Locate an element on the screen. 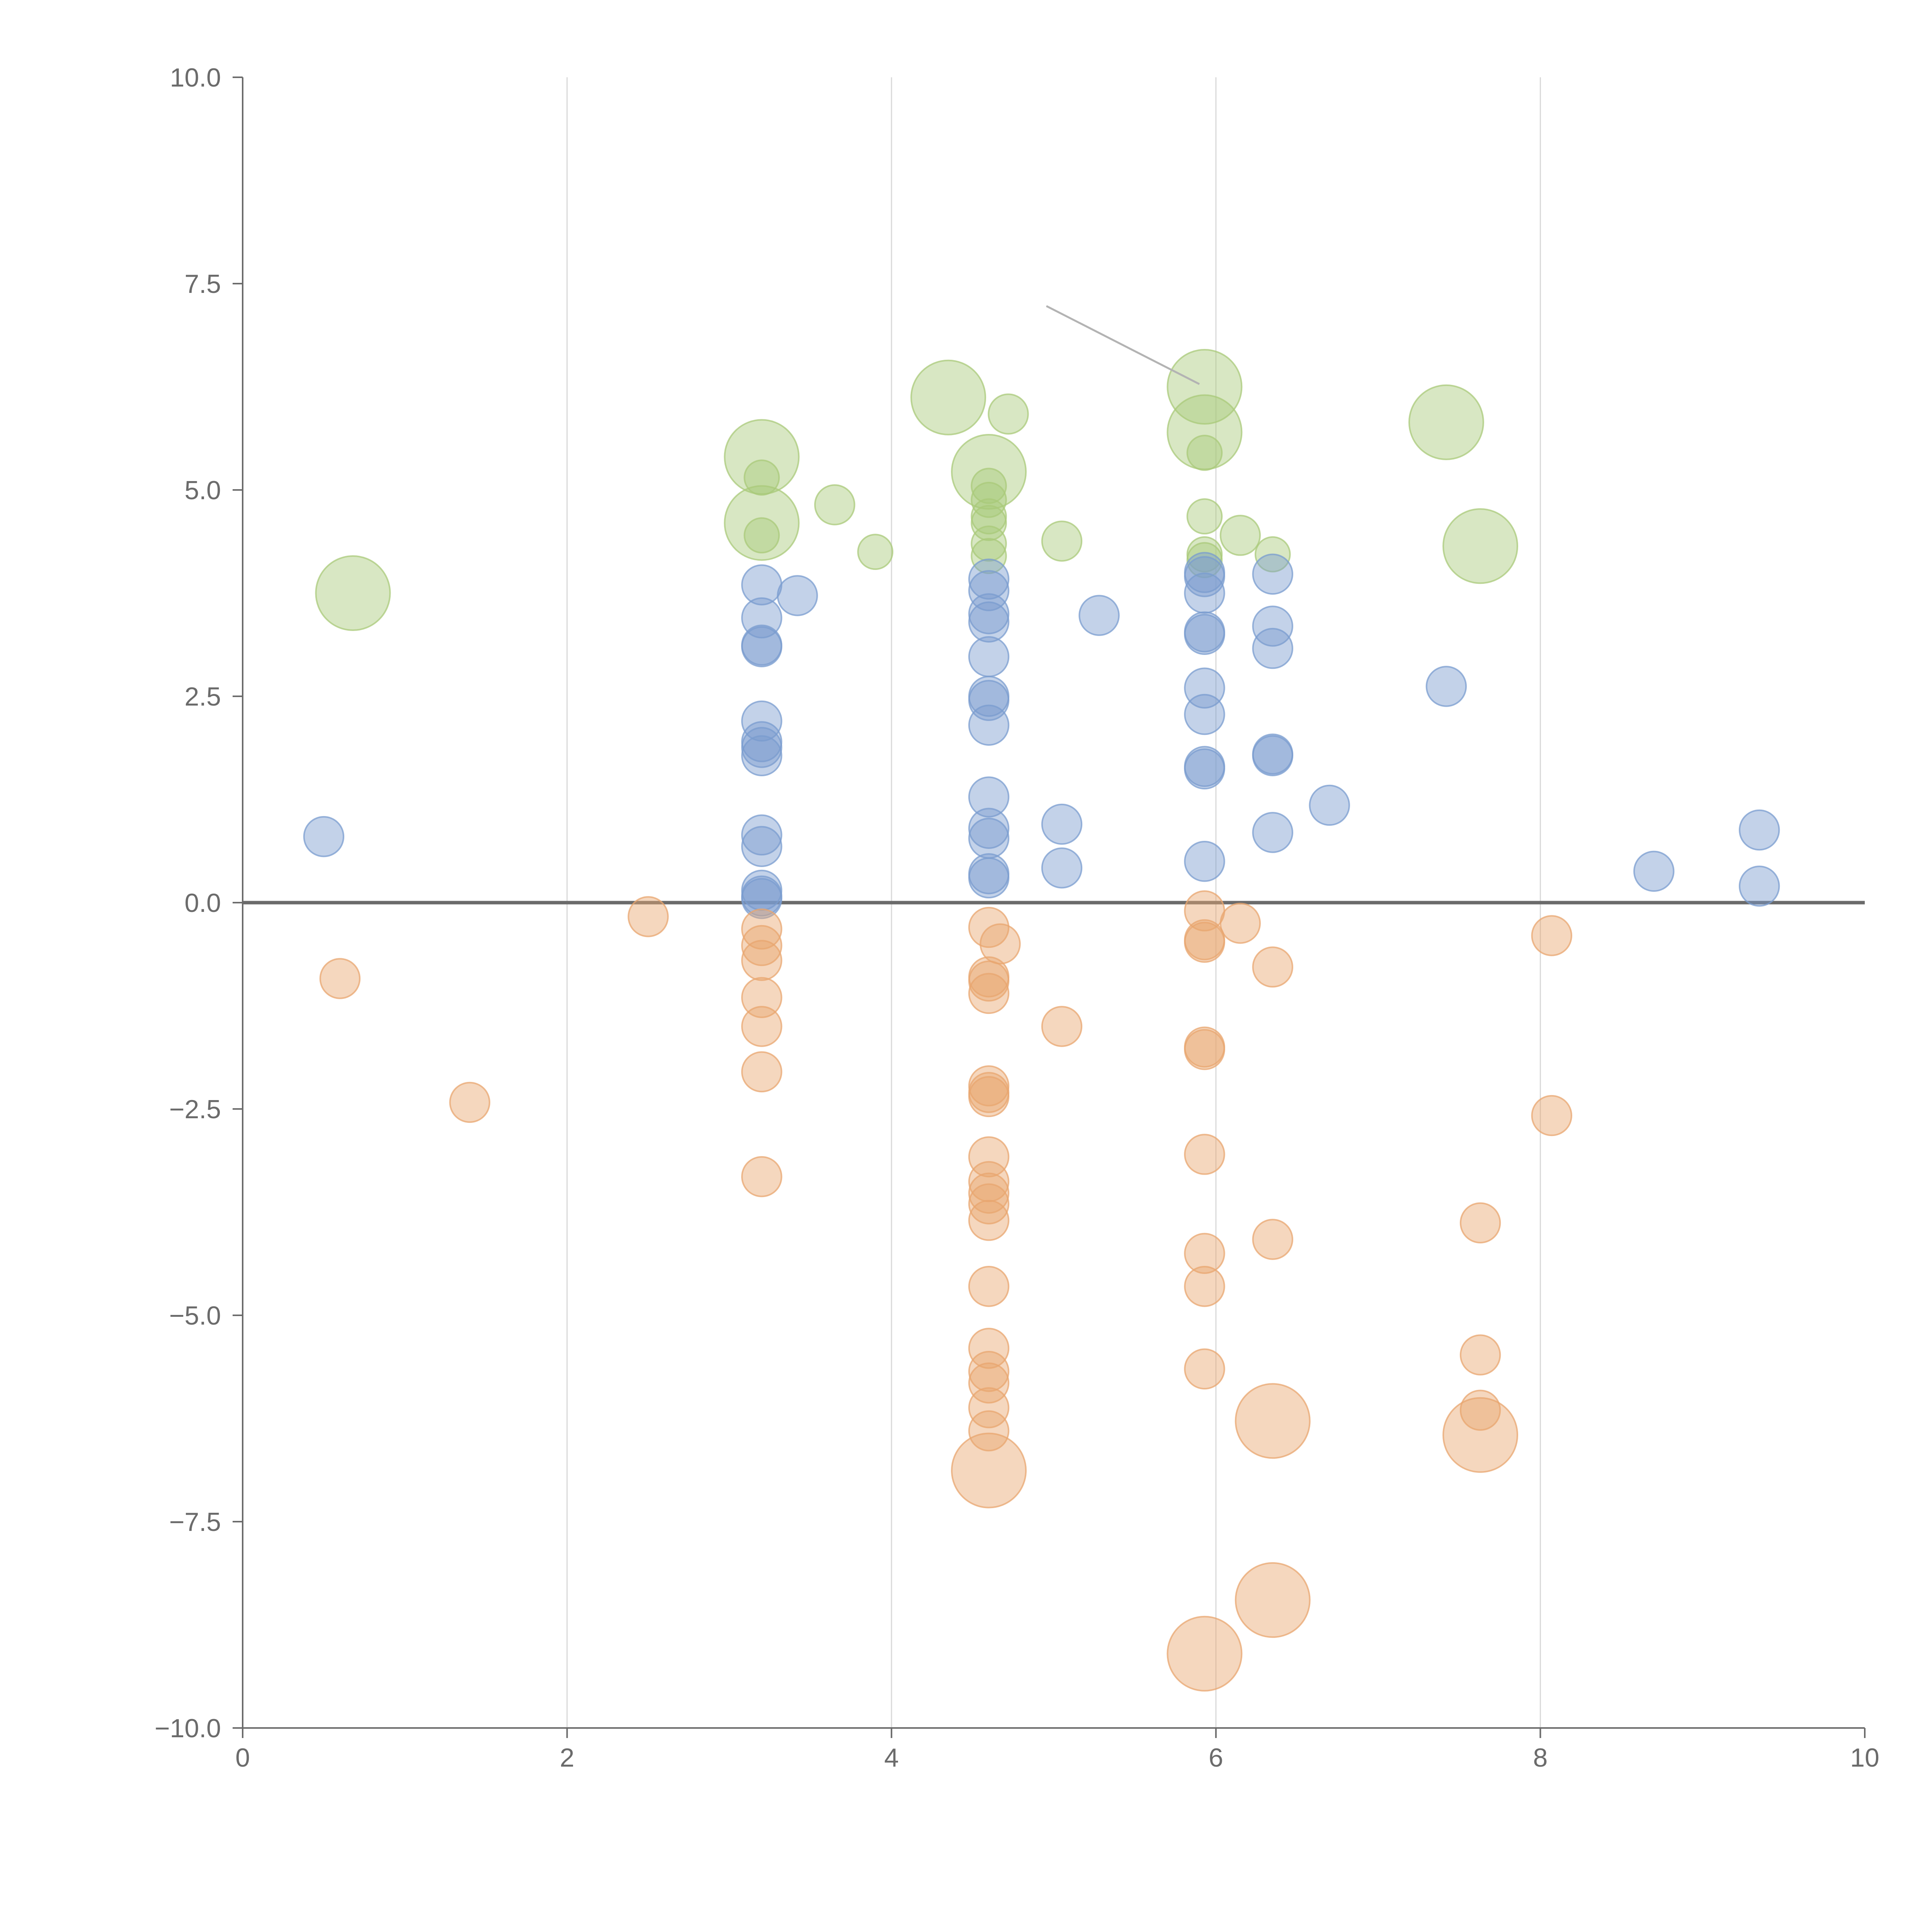 This screenshot has width=1932, height=1932. y-tick-label: 0.0 is located at coordinates (202, 903).